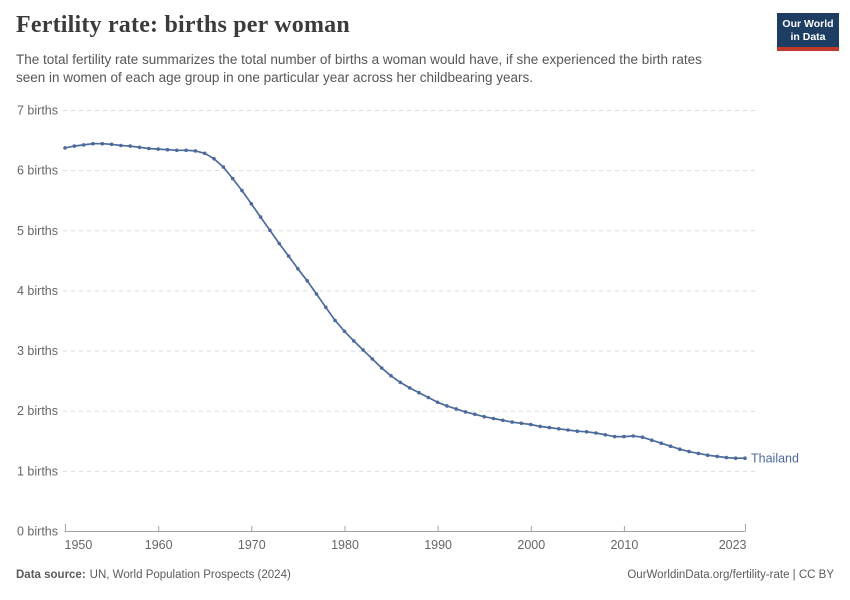 This screenshot has height=600, width=850. I want to click on x-axis-label: 1960, so click(159, 545).